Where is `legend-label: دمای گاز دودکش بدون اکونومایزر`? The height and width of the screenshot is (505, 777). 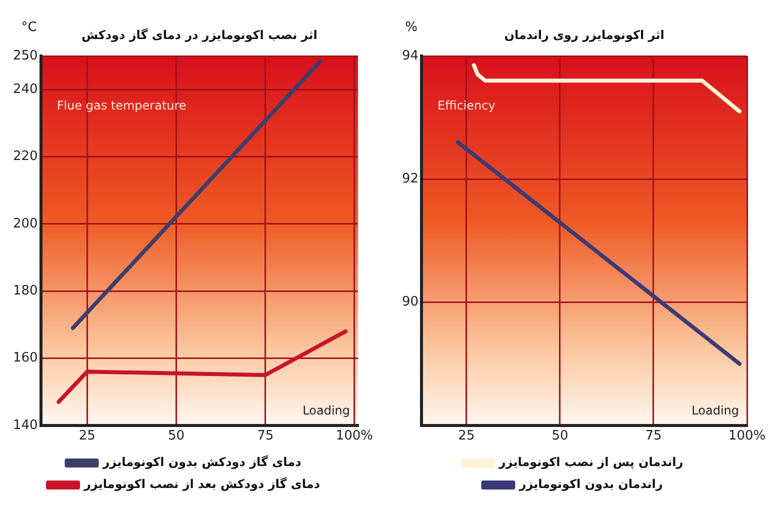
legend-label: دمای گاز دودکش بدون اکونومایزر is located at coordinates (202, 462).